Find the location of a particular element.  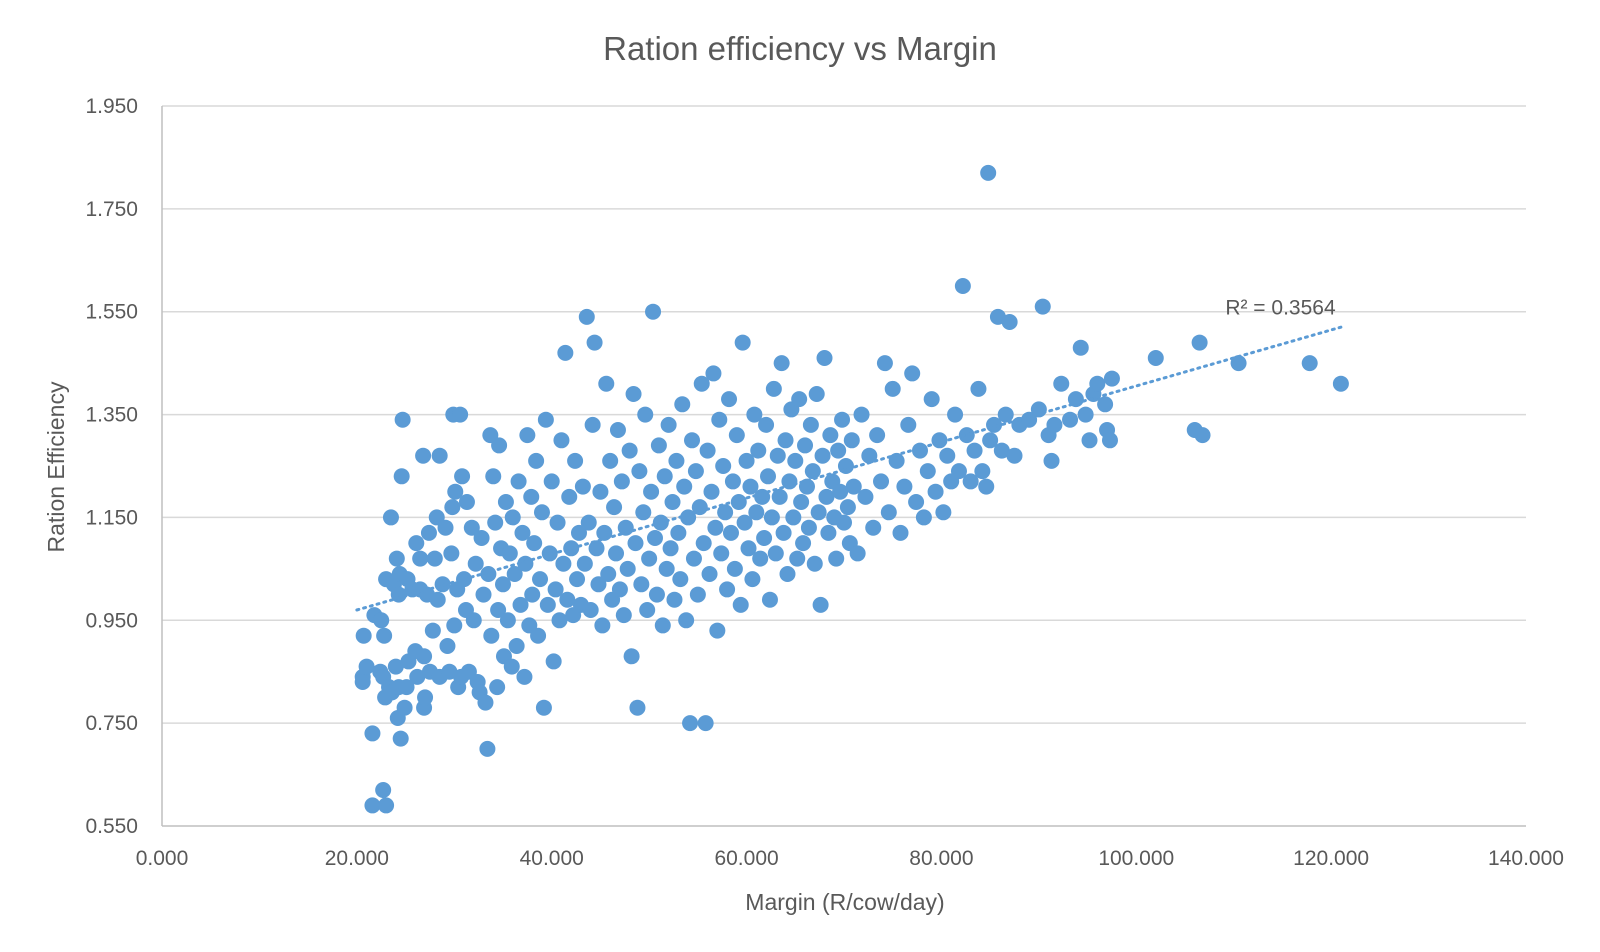

y-tick-label: 1.550 is located at coordinates (111, 312).